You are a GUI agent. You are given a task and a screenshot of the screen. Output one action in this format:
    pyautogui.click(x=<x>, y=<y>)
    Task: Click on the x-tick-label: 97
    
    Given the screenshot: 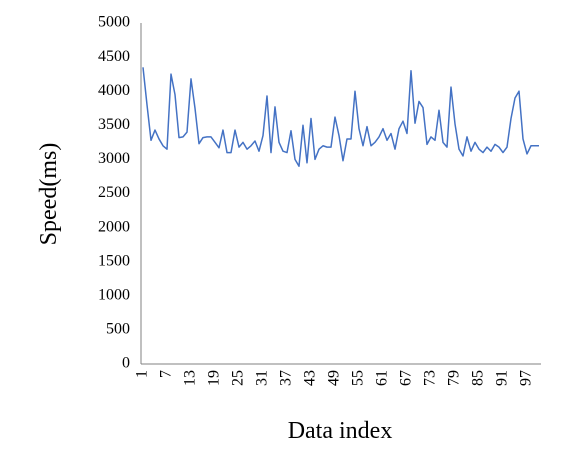 What is the action you would take?
    pyautogui.click(x=526, y=378)
    